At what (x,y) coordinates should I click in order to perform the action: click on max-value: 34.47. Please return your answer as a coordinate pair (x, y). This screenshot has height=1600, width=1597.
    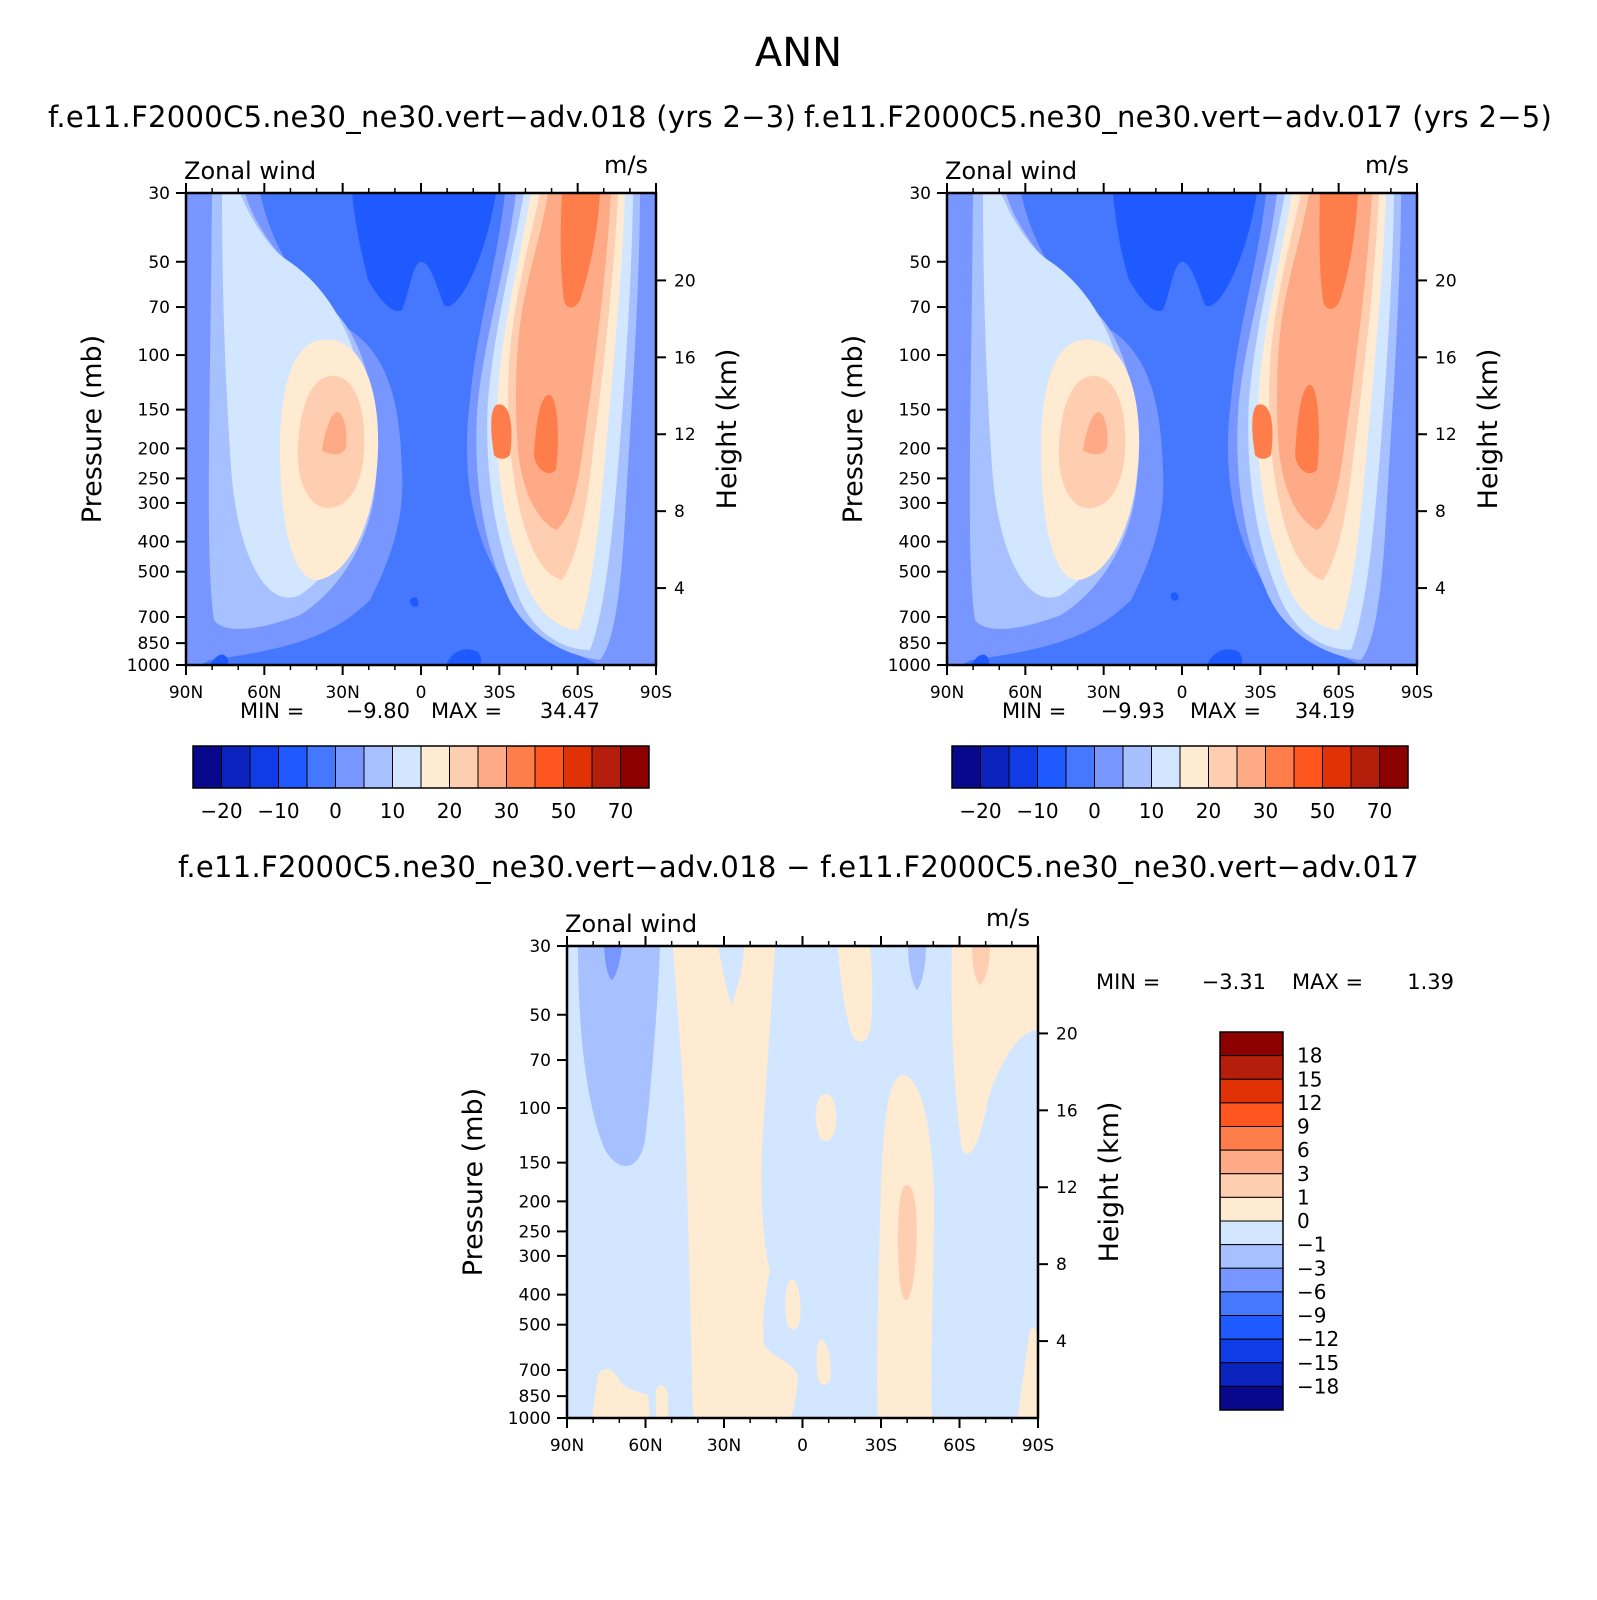
    Looking at the image, I should click on (570, 711).